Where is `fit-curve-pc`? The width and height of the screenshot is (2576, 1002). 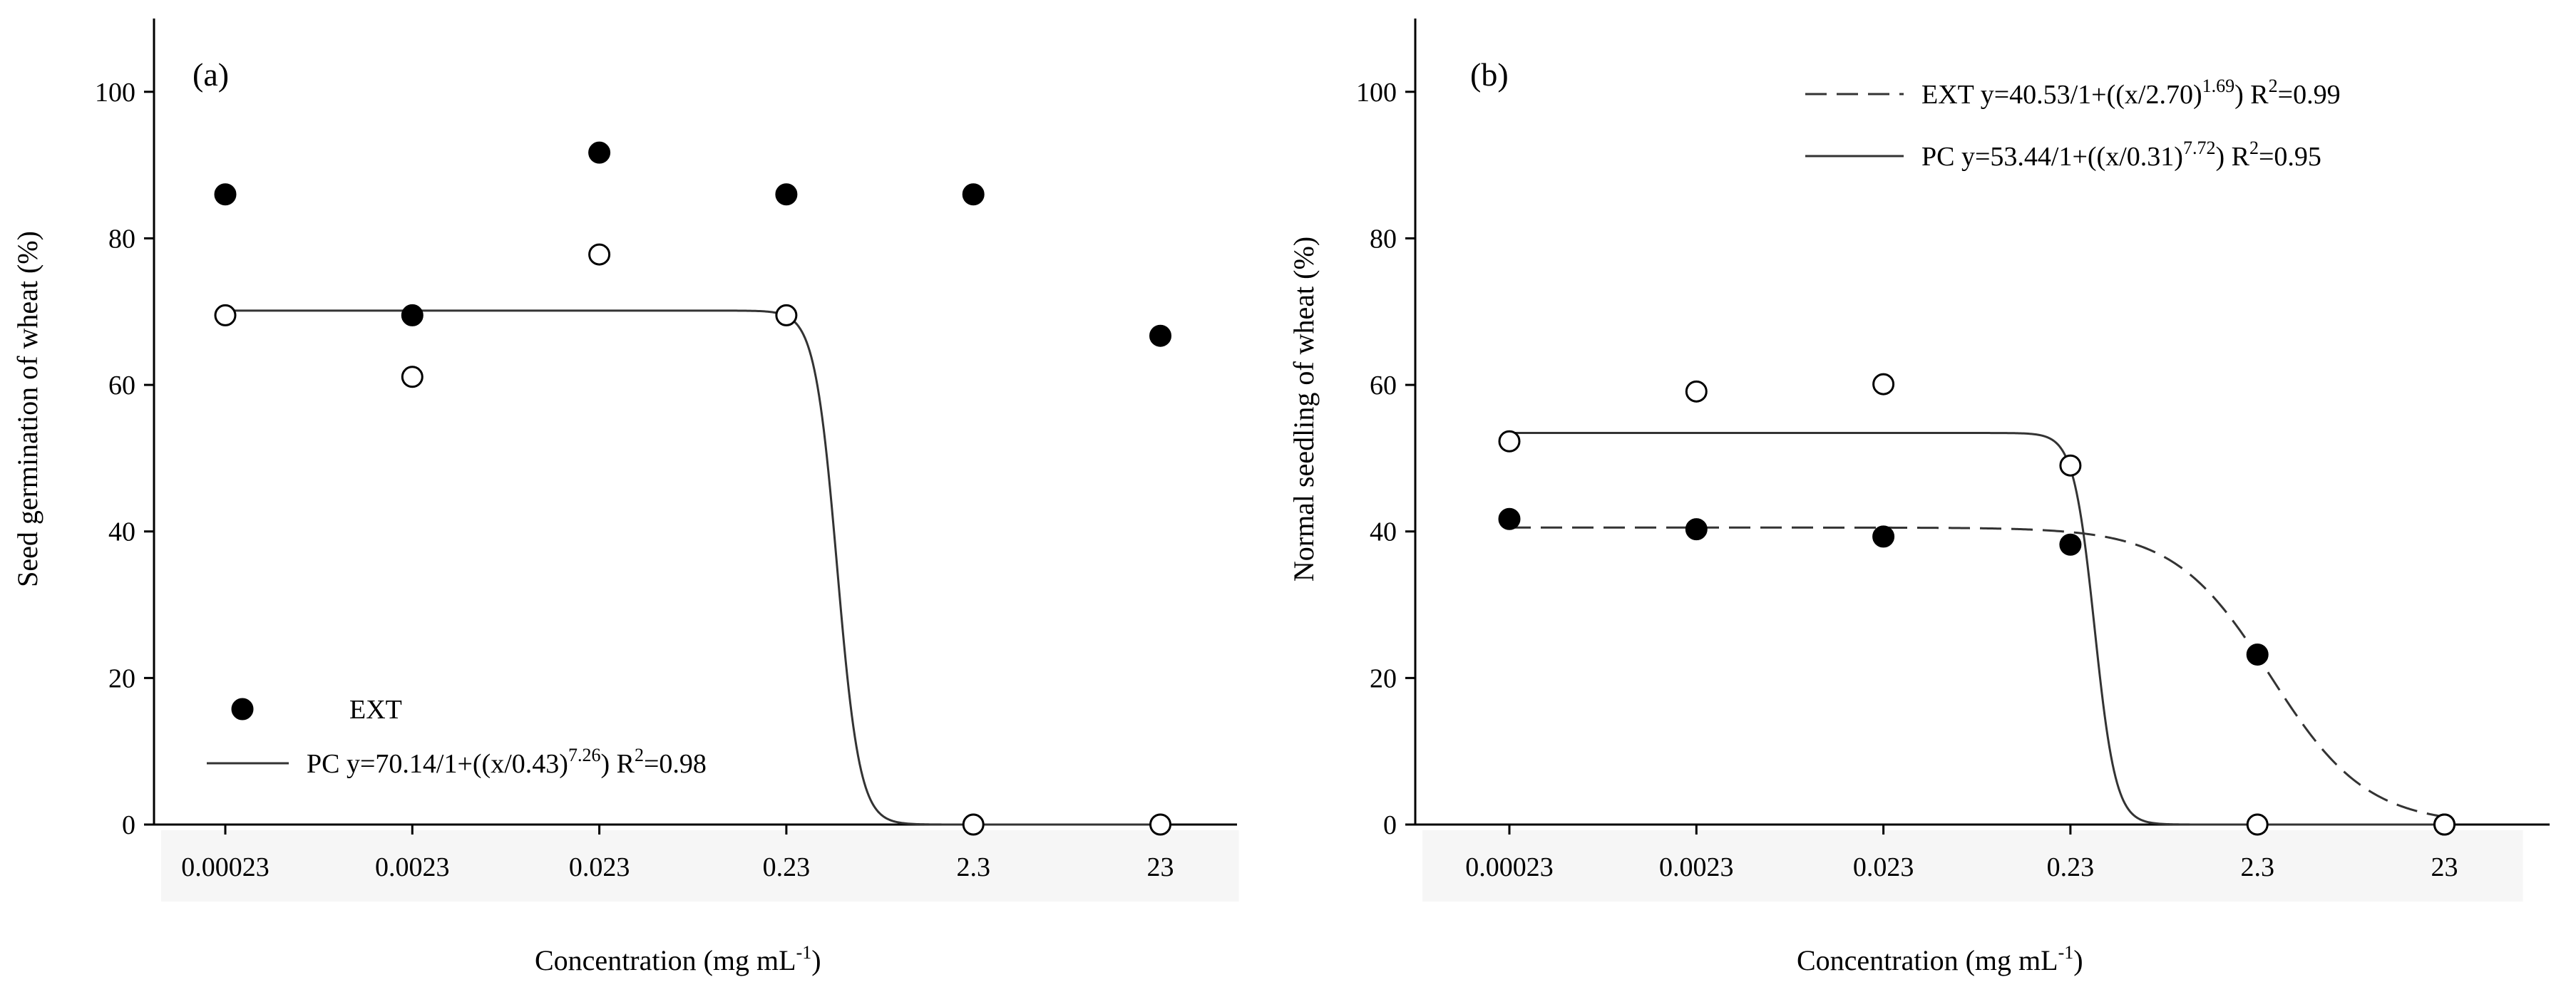
fit-curve-pc is located at coordinates (1977, 629).